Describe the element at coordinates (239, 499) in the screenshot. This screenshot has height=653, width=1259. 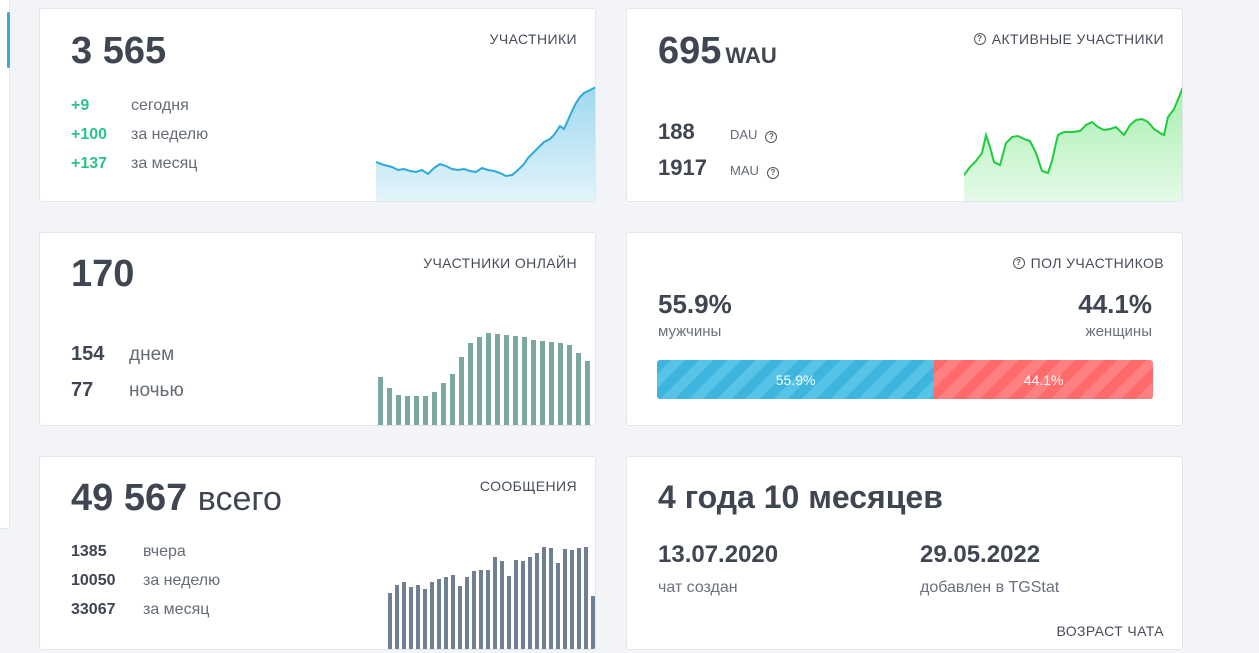
I see `messages-total-suffix: всего` at that location.